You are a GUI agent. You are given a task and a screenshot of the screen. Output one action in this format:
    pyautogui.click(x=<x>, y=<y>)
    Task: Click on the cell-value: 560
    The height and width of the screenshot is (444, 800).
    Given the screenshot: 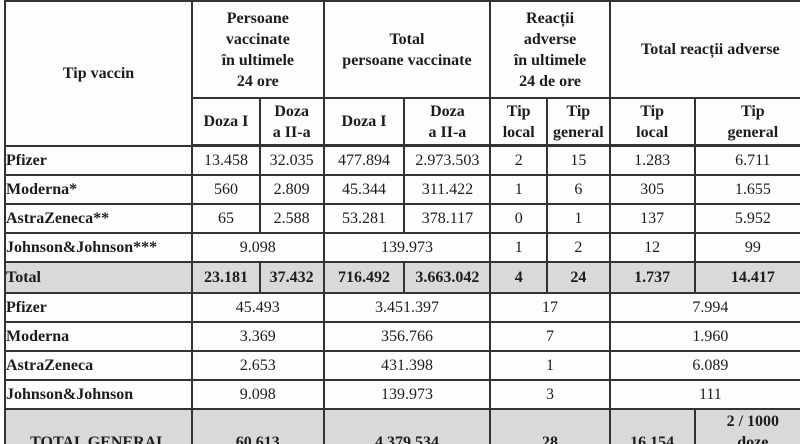 What is the action you would take?
    pyautogui.click(x=226, y=189)
    